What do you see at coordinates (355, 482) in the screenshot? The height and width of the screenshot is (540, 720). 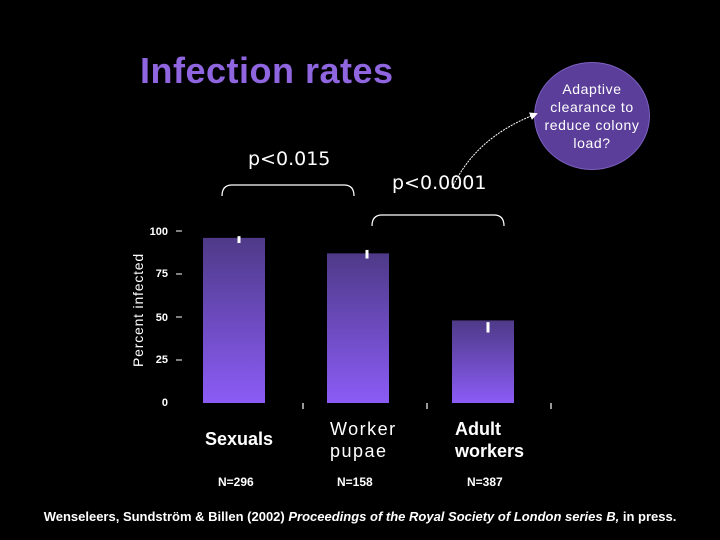 I see `sample-size-label: N=158` at bounding box center [355, 482].